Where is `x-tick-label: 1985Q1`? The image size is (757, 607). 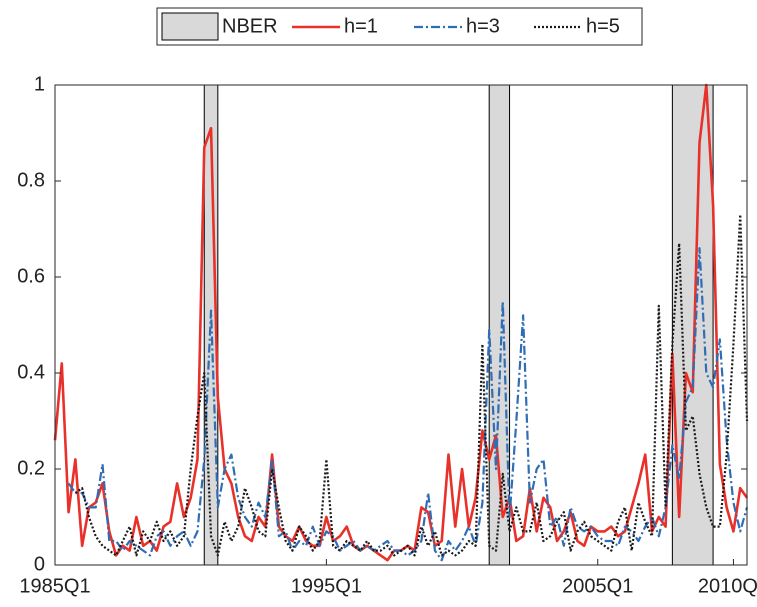
x-tick-label: 1985Q1 is located at coordinates (54, 586).